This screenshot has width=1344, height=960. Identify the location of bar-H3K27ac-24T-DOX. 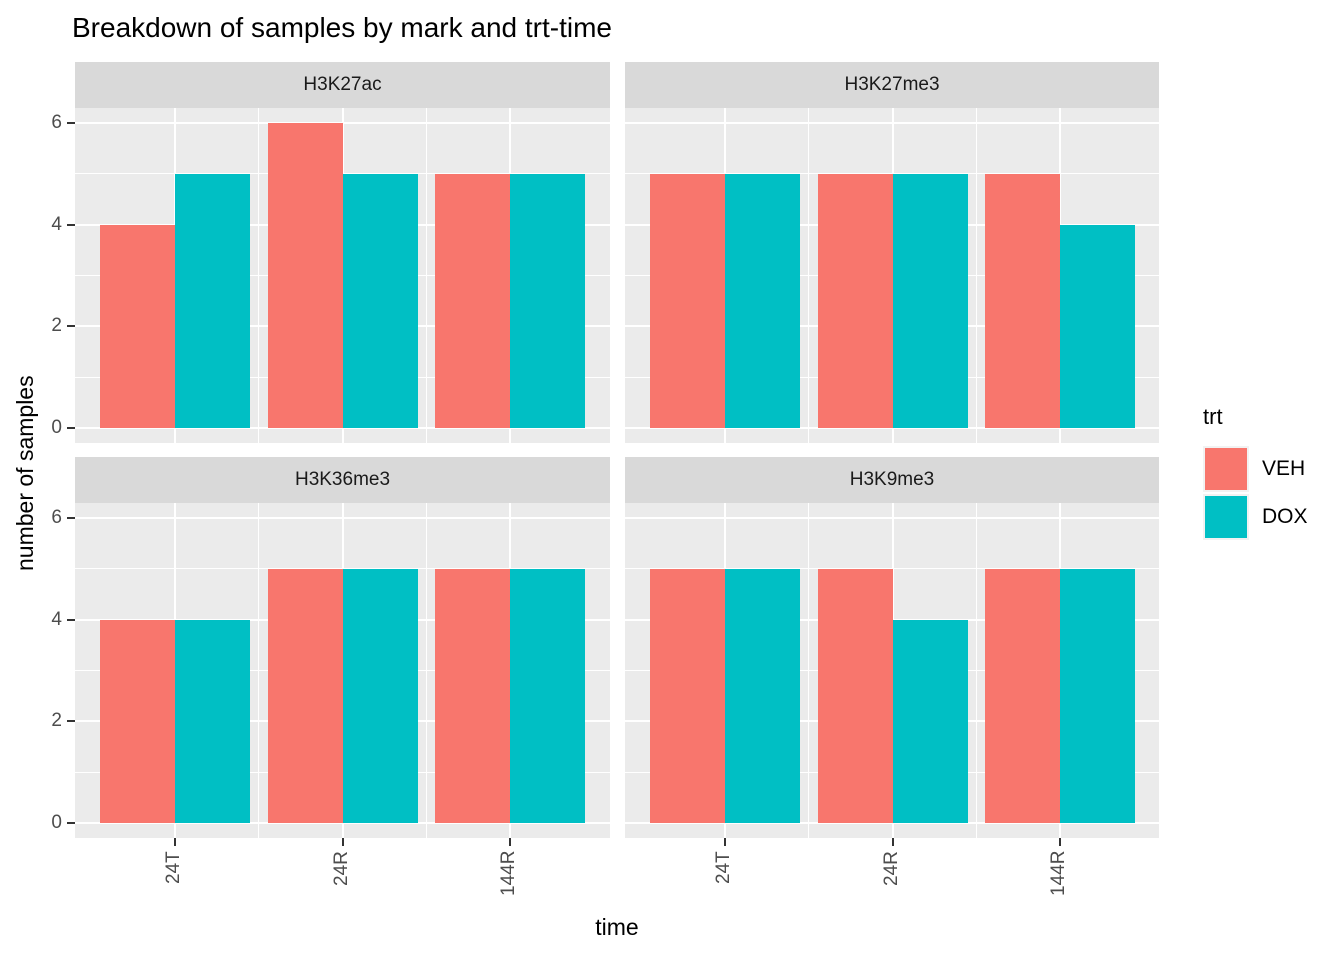
(212, 300).